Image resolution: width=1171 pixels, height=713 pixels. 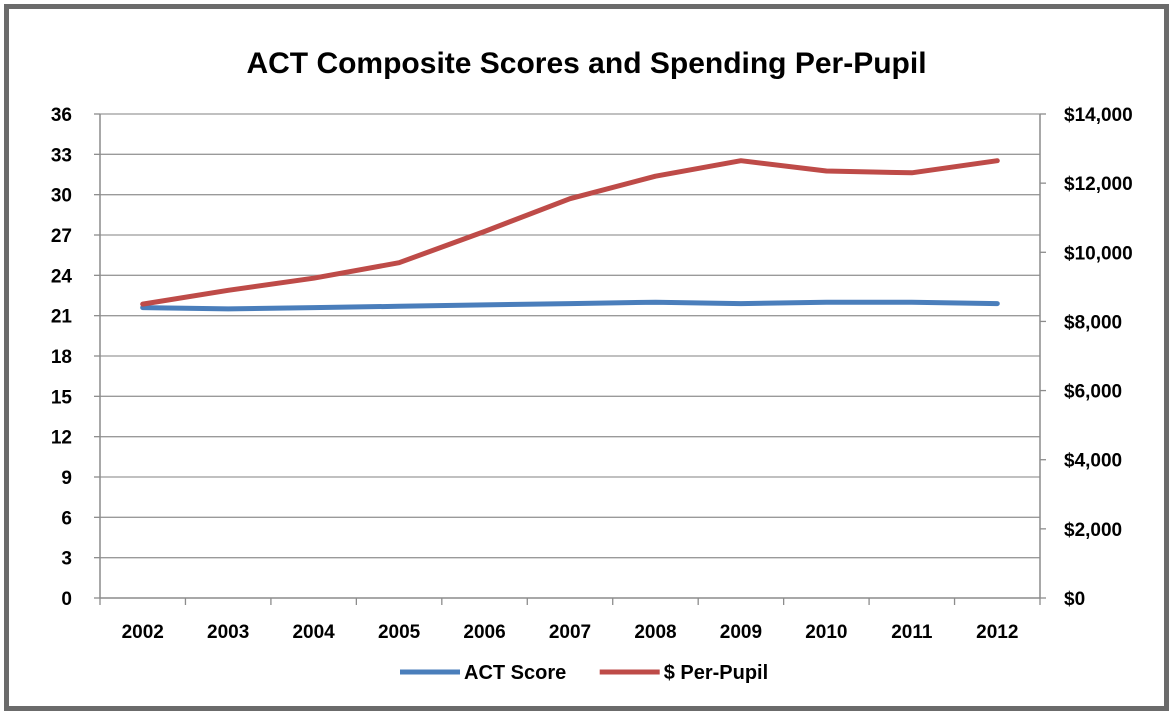 I want to click on left-axis-tick-label: 0, so click(x=66, y=599).